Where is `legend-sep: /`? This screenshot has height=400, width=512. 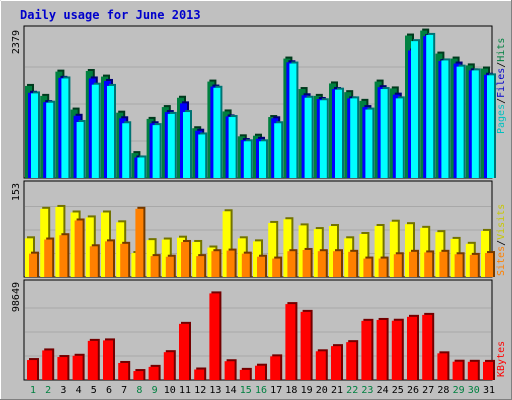
legend-sep: / is located at coordinates (501, 101).